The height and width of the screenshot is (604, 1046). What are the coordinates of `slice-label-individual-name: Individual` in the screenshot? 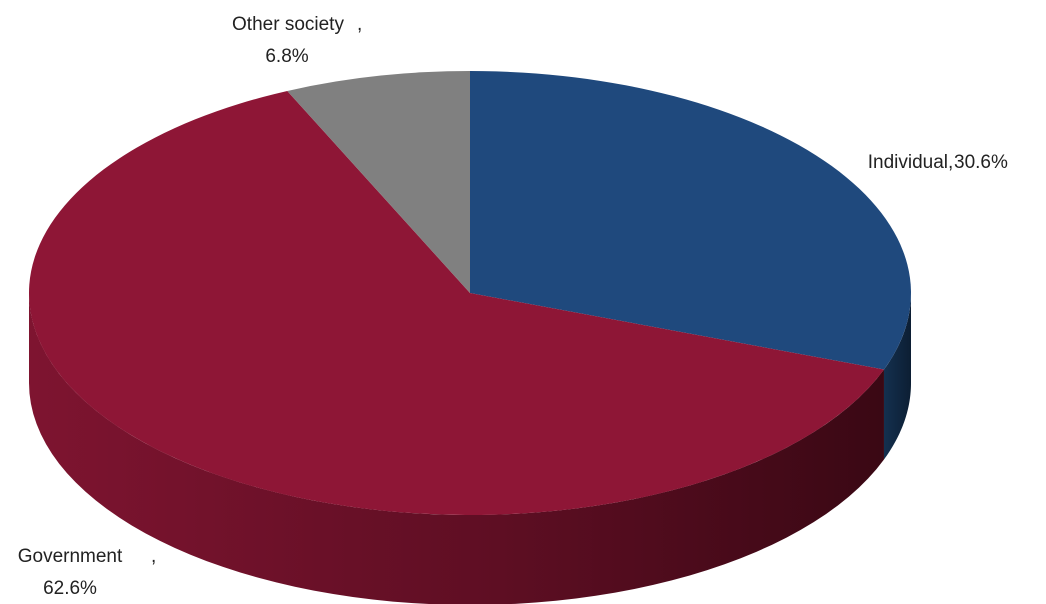 It's located at (908, 162).